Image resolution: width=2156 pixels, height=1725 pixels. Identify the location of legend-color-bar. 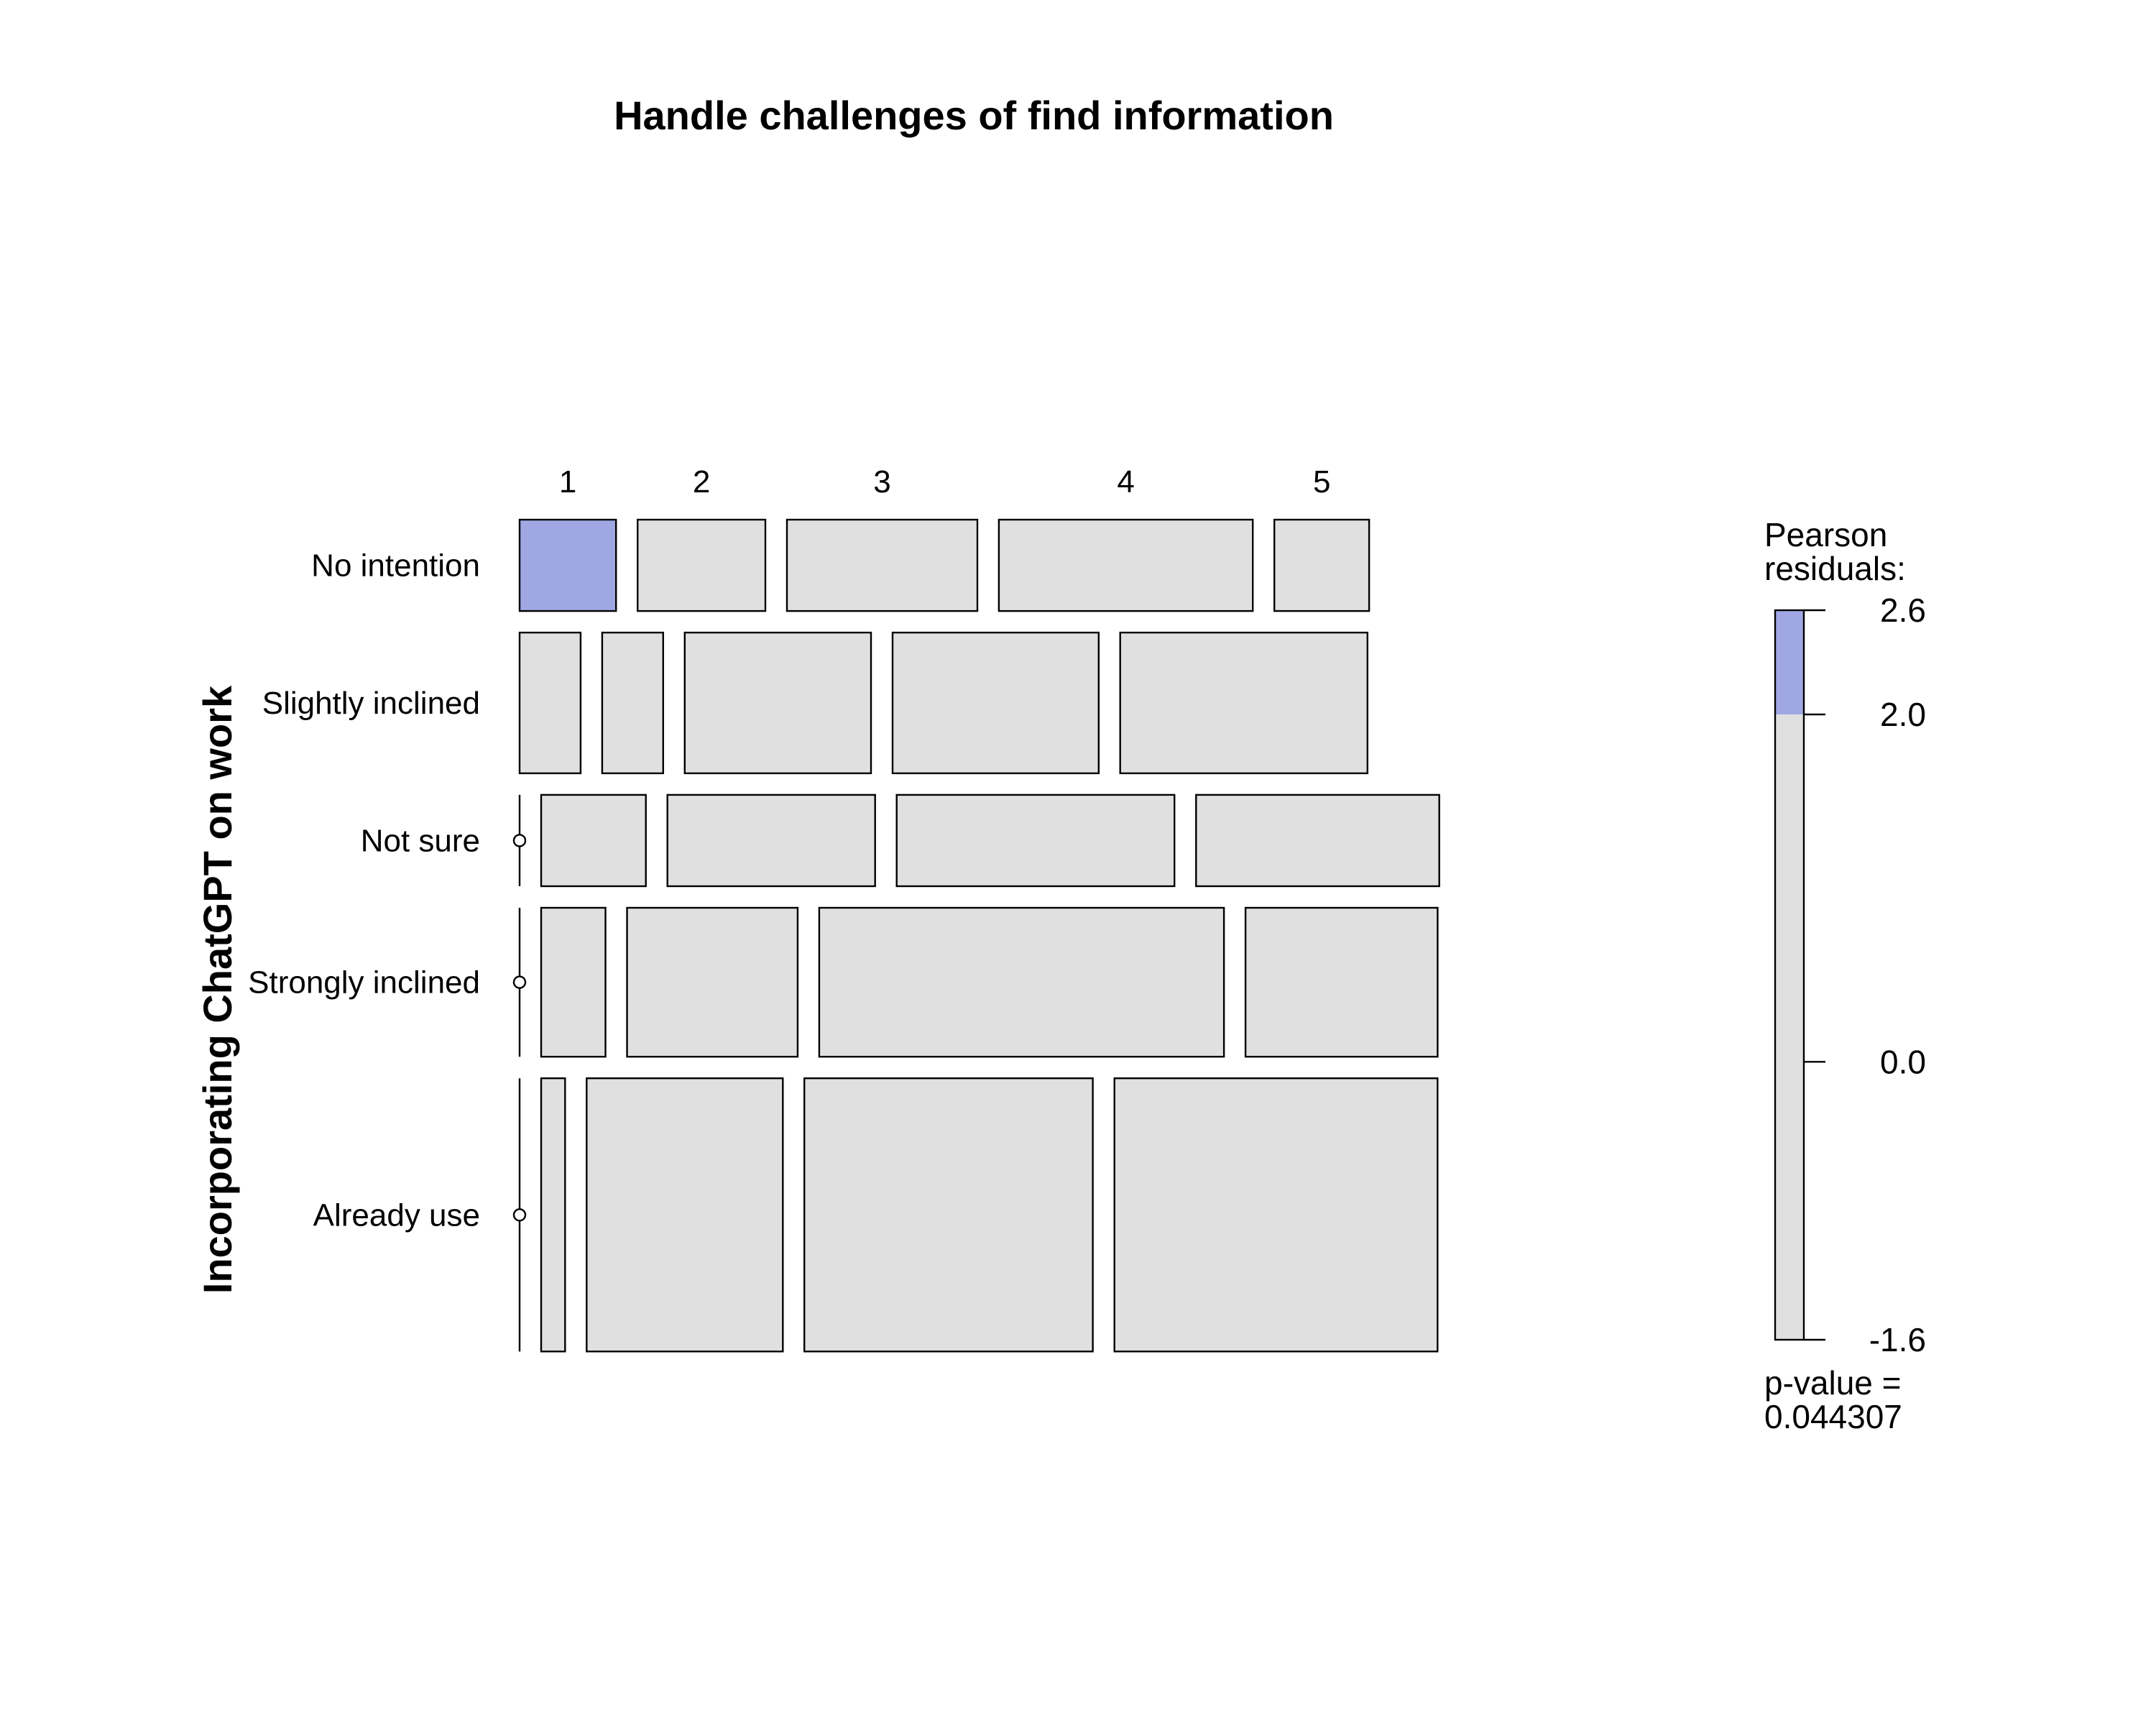
(1790, 975).